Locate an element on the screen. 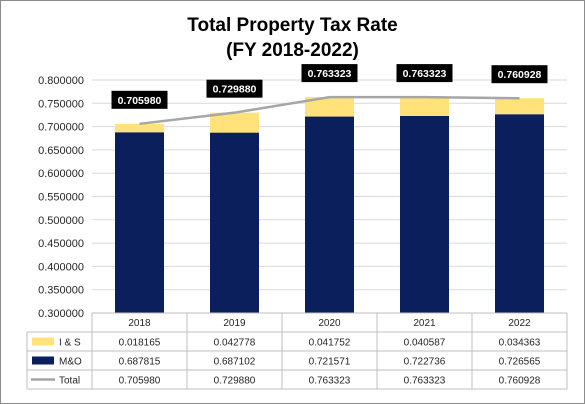 The height and width of the screenshot is (404, 585). data-label: 0.705980 is located at coordinates (140, 101).